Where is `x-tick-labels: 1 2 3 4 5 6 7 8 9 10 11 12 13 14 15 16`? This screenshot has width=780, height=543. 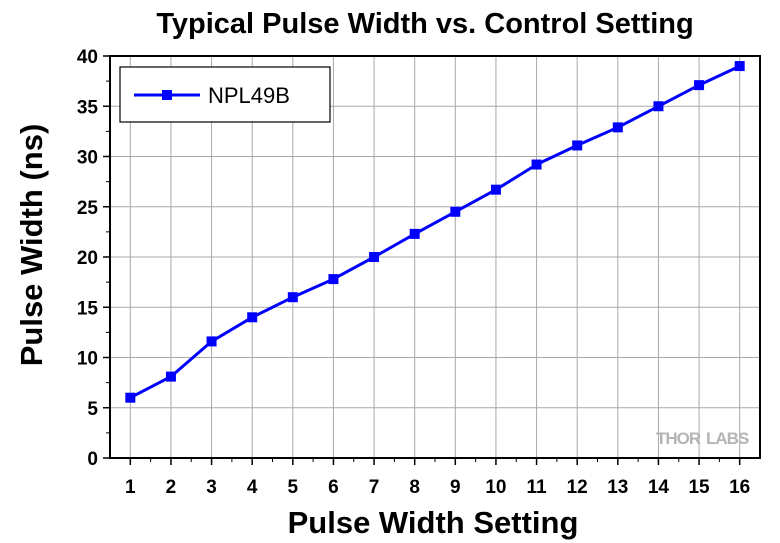
x-tick-labels: 1 2 3 4 5 6 7 8 9 10 11 12 13 14 15 16 is located at coordinates (437, 487).